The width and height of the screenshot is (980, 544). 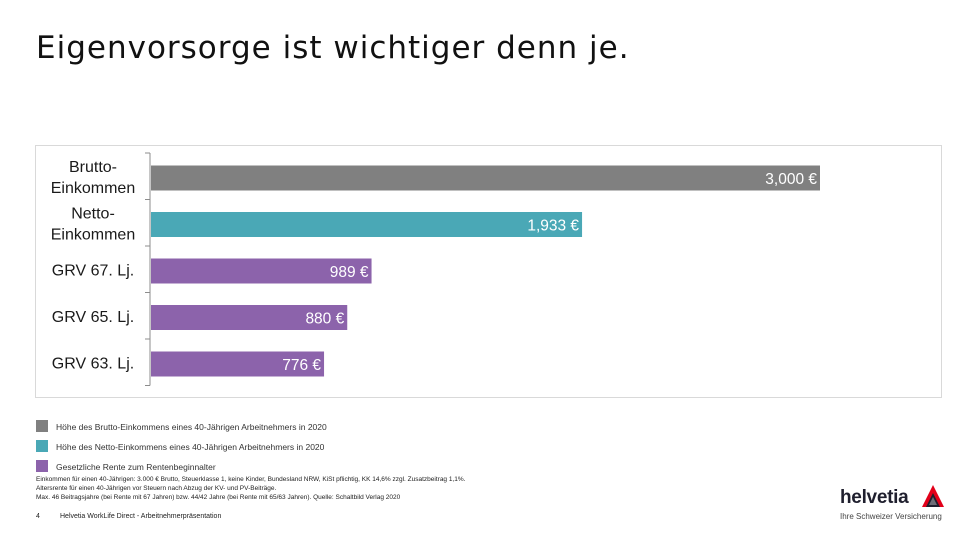 I want to click on legend-label: Gesetzliche Rente zum Rentenbeginnalter, so click(x=136, y=467).